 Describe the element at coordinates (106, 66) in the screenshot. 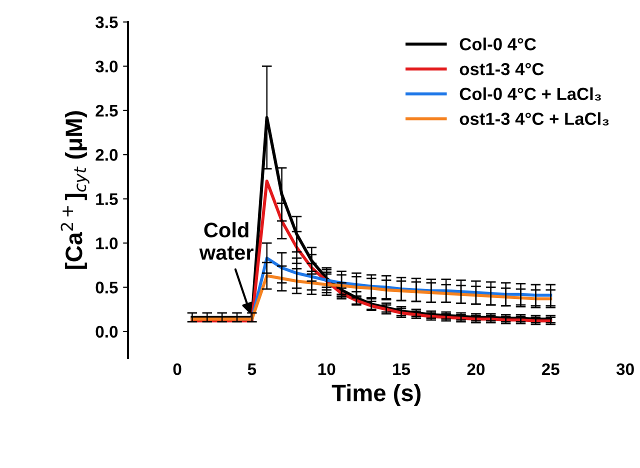

I see `y-tick-label: 3.0` at that location.